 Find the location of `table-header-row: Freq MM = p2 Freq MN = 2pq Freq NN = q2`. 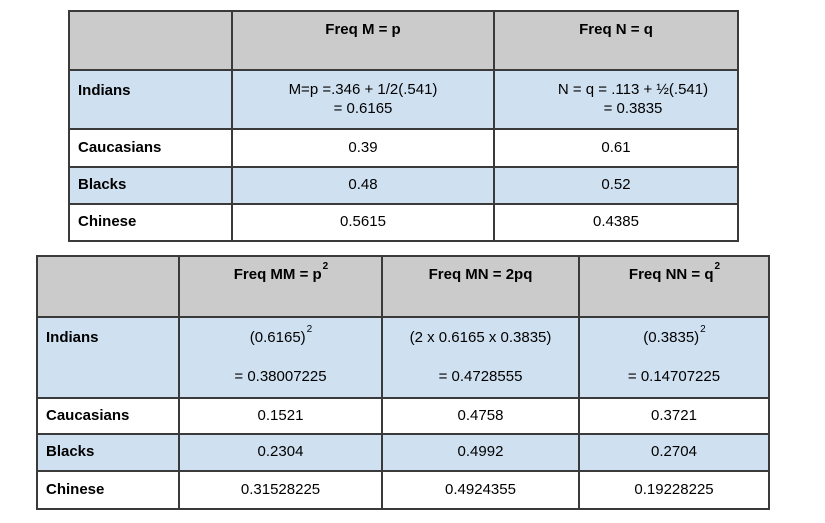

table-header-row: Freq MM = p2 Freq MN = 2pq Freq NN = q2 is located at coordinates (403, 286).